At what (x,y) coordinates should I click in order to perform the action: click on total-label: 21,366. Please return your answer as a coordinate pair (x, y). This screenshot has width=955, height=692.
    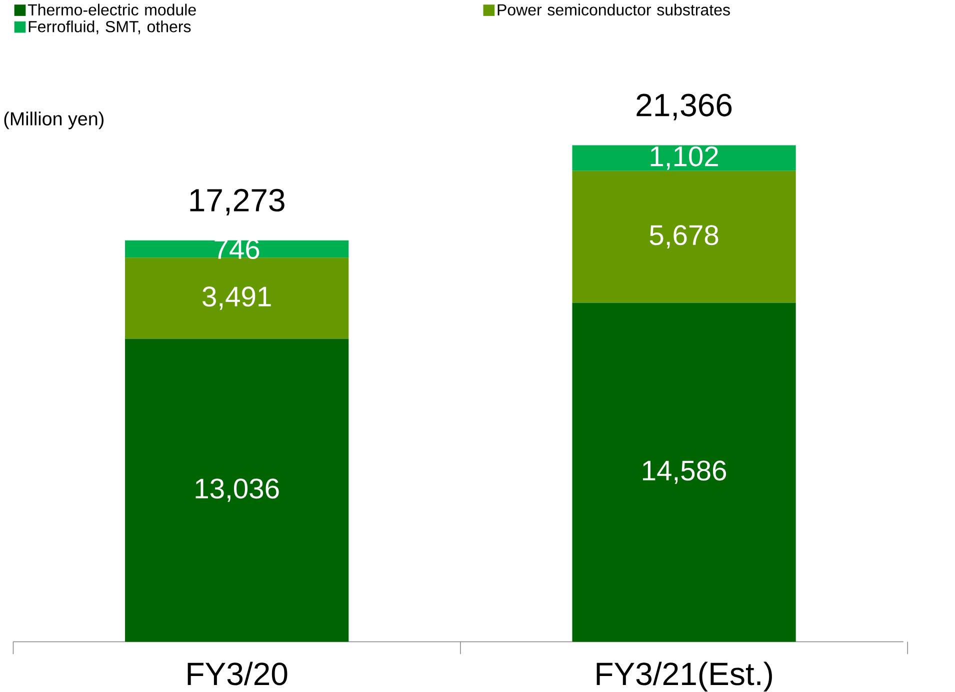
    Looking at the image, I should click on (684, 107).